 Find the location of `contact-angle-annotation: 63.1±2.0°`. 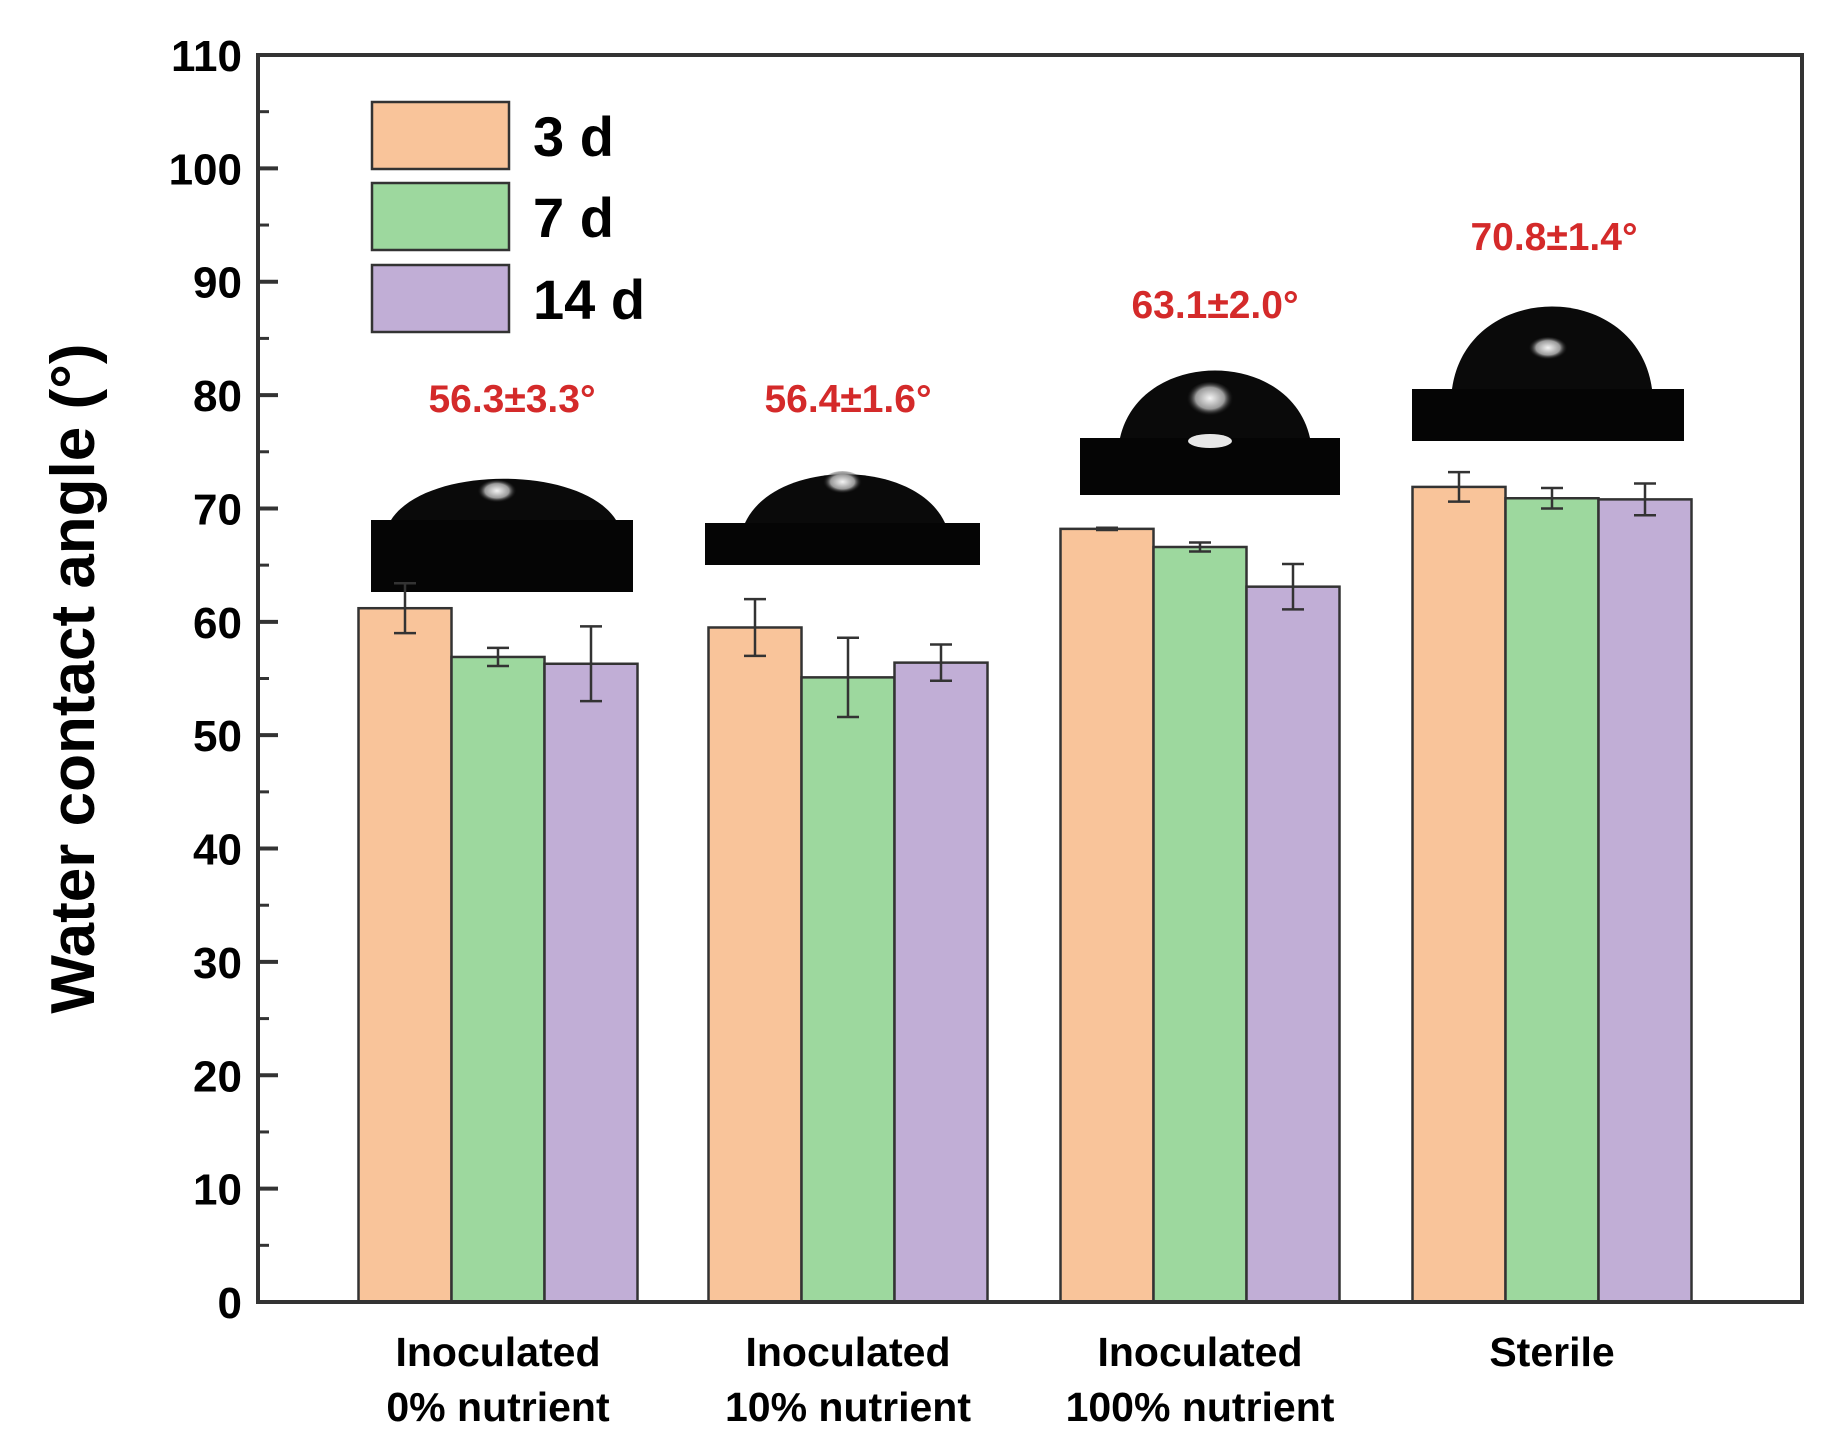

contact-angle-annotation: 63.1±2.0° is located at coordinates (1214, 305).